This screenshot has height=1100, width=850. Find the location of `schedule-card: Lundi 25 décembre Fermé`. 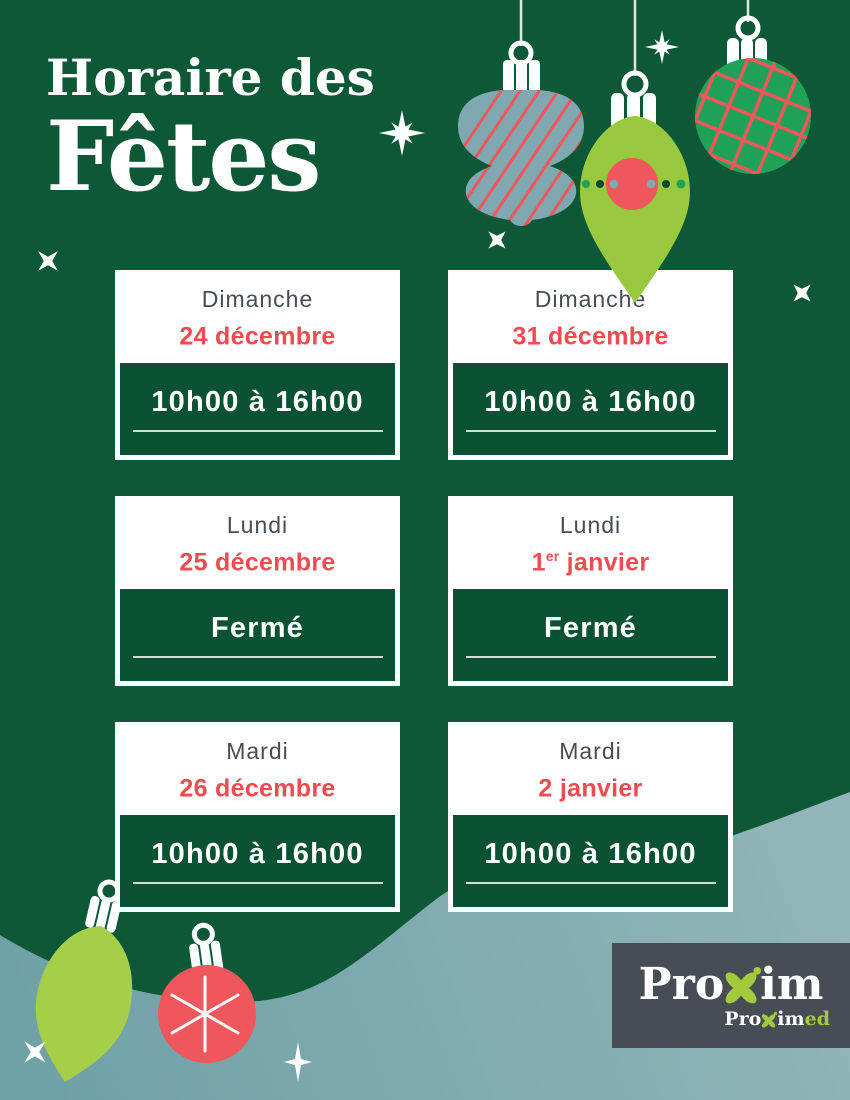

schedule-card: Lundi 25 décembre Fermé is located at coordinates (257, 591).